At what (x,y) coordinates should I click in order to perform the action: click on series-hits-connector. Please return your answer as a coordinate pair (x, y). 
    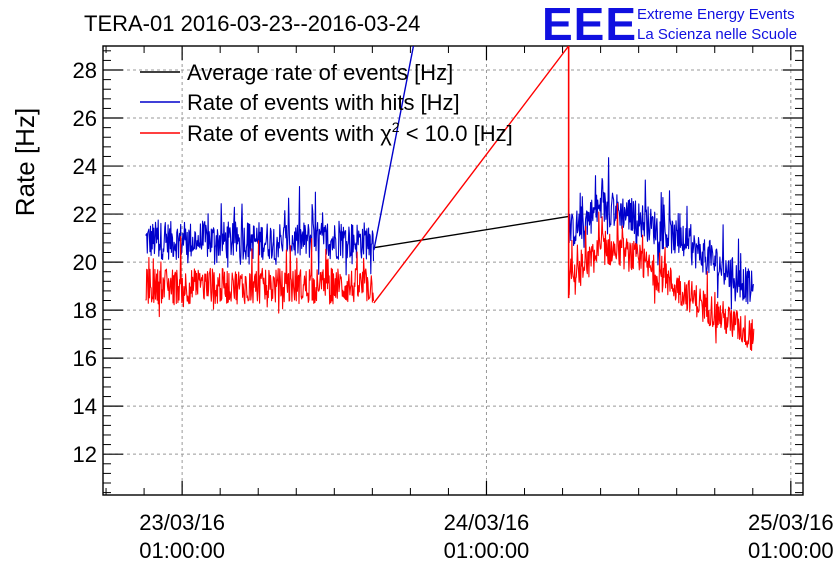
    Looking at the image, I should click on (394, 148).